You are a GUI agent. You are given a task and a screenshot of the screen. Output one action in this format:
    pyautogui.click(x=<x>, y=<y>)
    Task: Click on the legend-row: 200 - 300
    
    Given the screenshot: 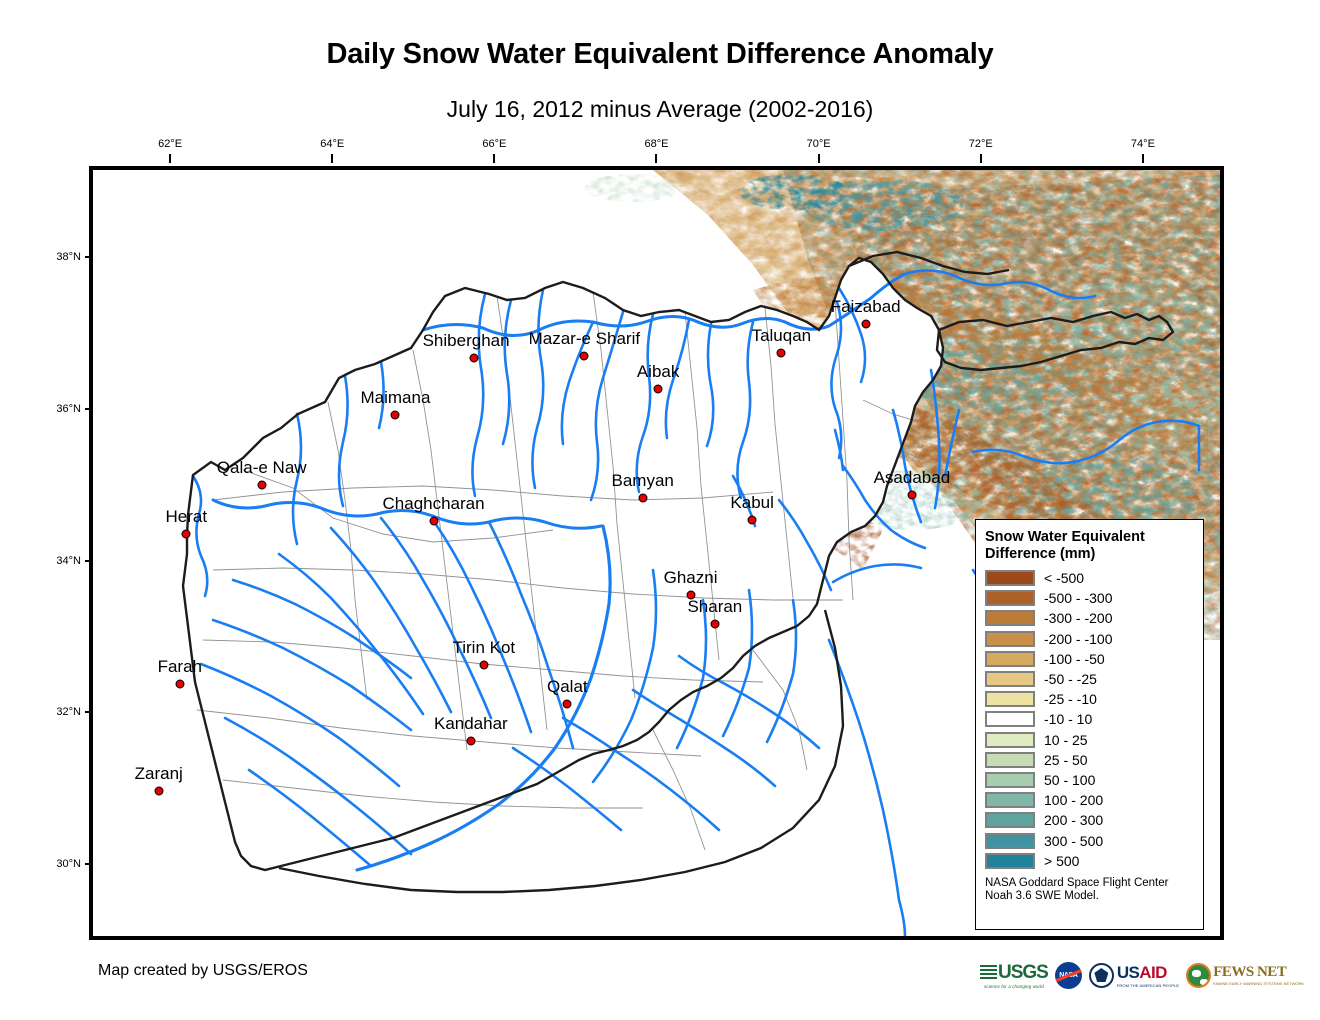 What is the action you would take?
    pyautogui.click(x=1090, y=820)
    